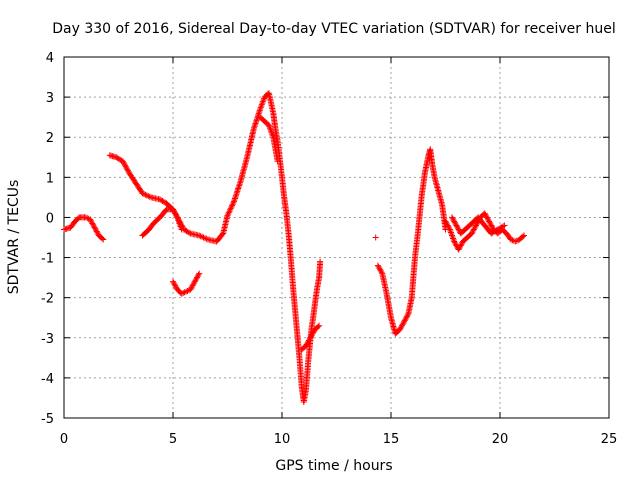  I want to click on y-tick-label: -1, so click(47, 259).